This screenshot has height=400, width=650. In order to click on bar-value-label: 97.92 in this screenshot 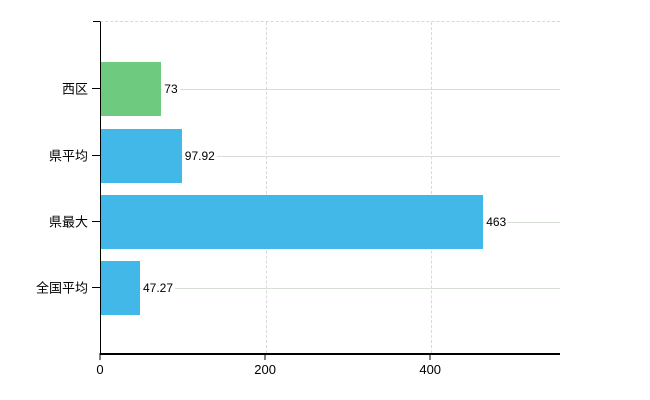, I will do `click(199, 156)`.